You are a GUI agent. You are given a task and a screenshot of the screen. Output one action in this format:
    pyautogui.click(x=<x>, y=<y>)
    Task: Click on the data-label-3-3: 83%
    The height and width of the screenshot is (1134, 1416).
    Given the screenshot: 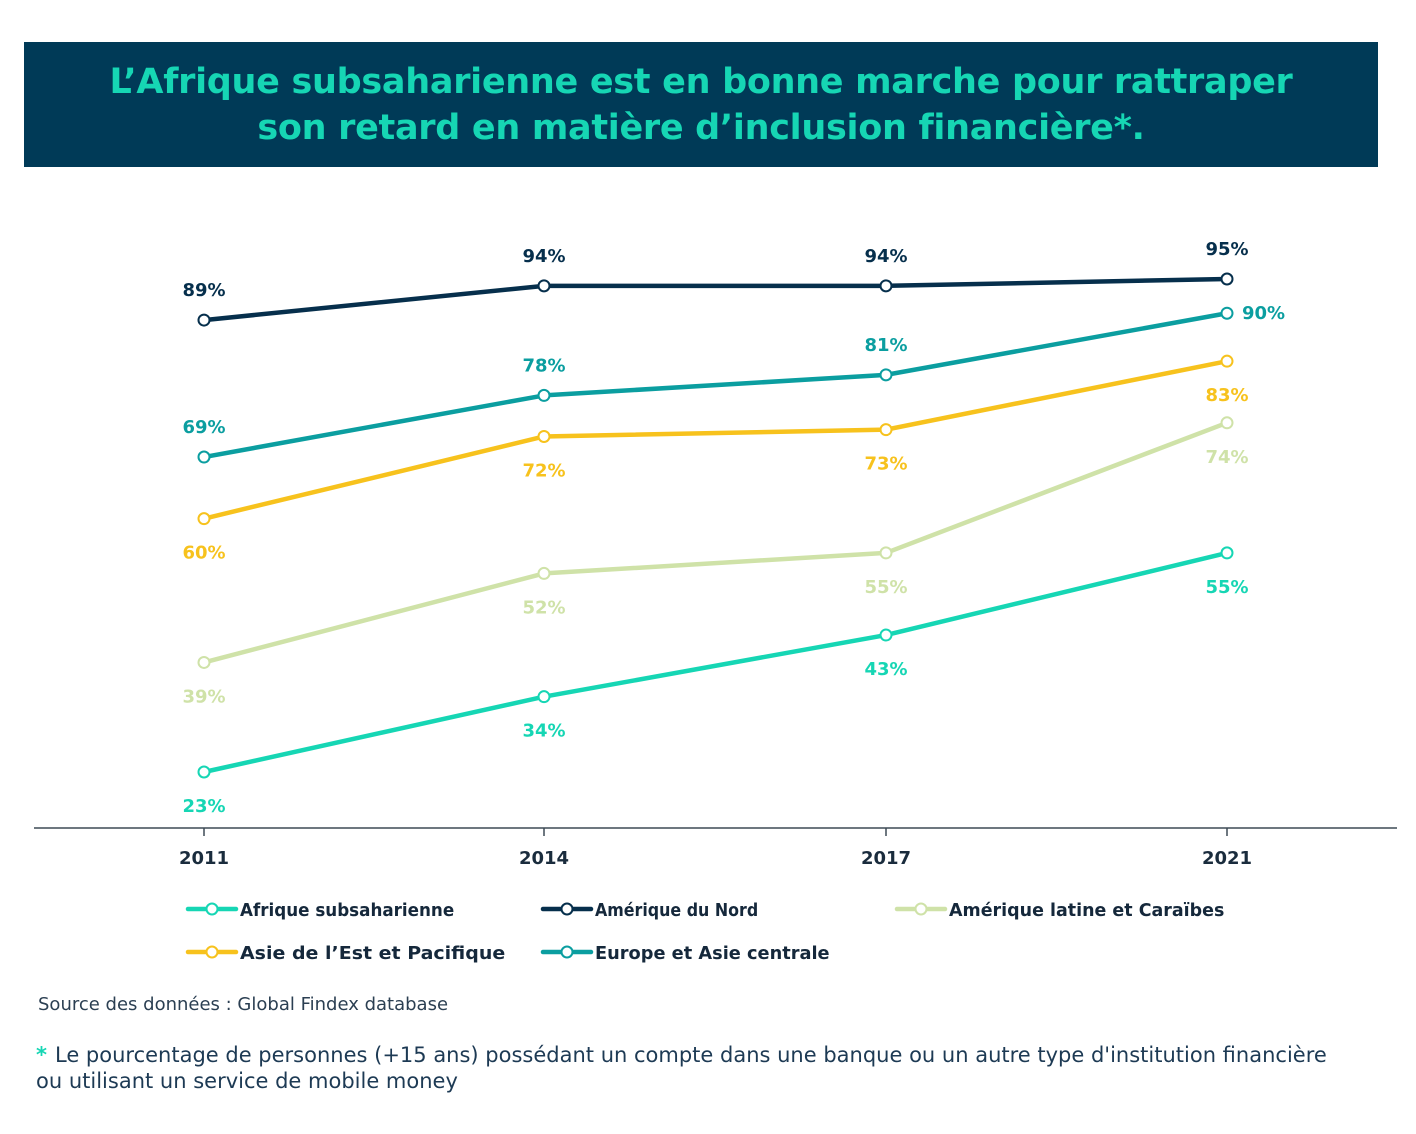 What is the action you would take?
    pyautogui.click(x=1226, y=395)
    